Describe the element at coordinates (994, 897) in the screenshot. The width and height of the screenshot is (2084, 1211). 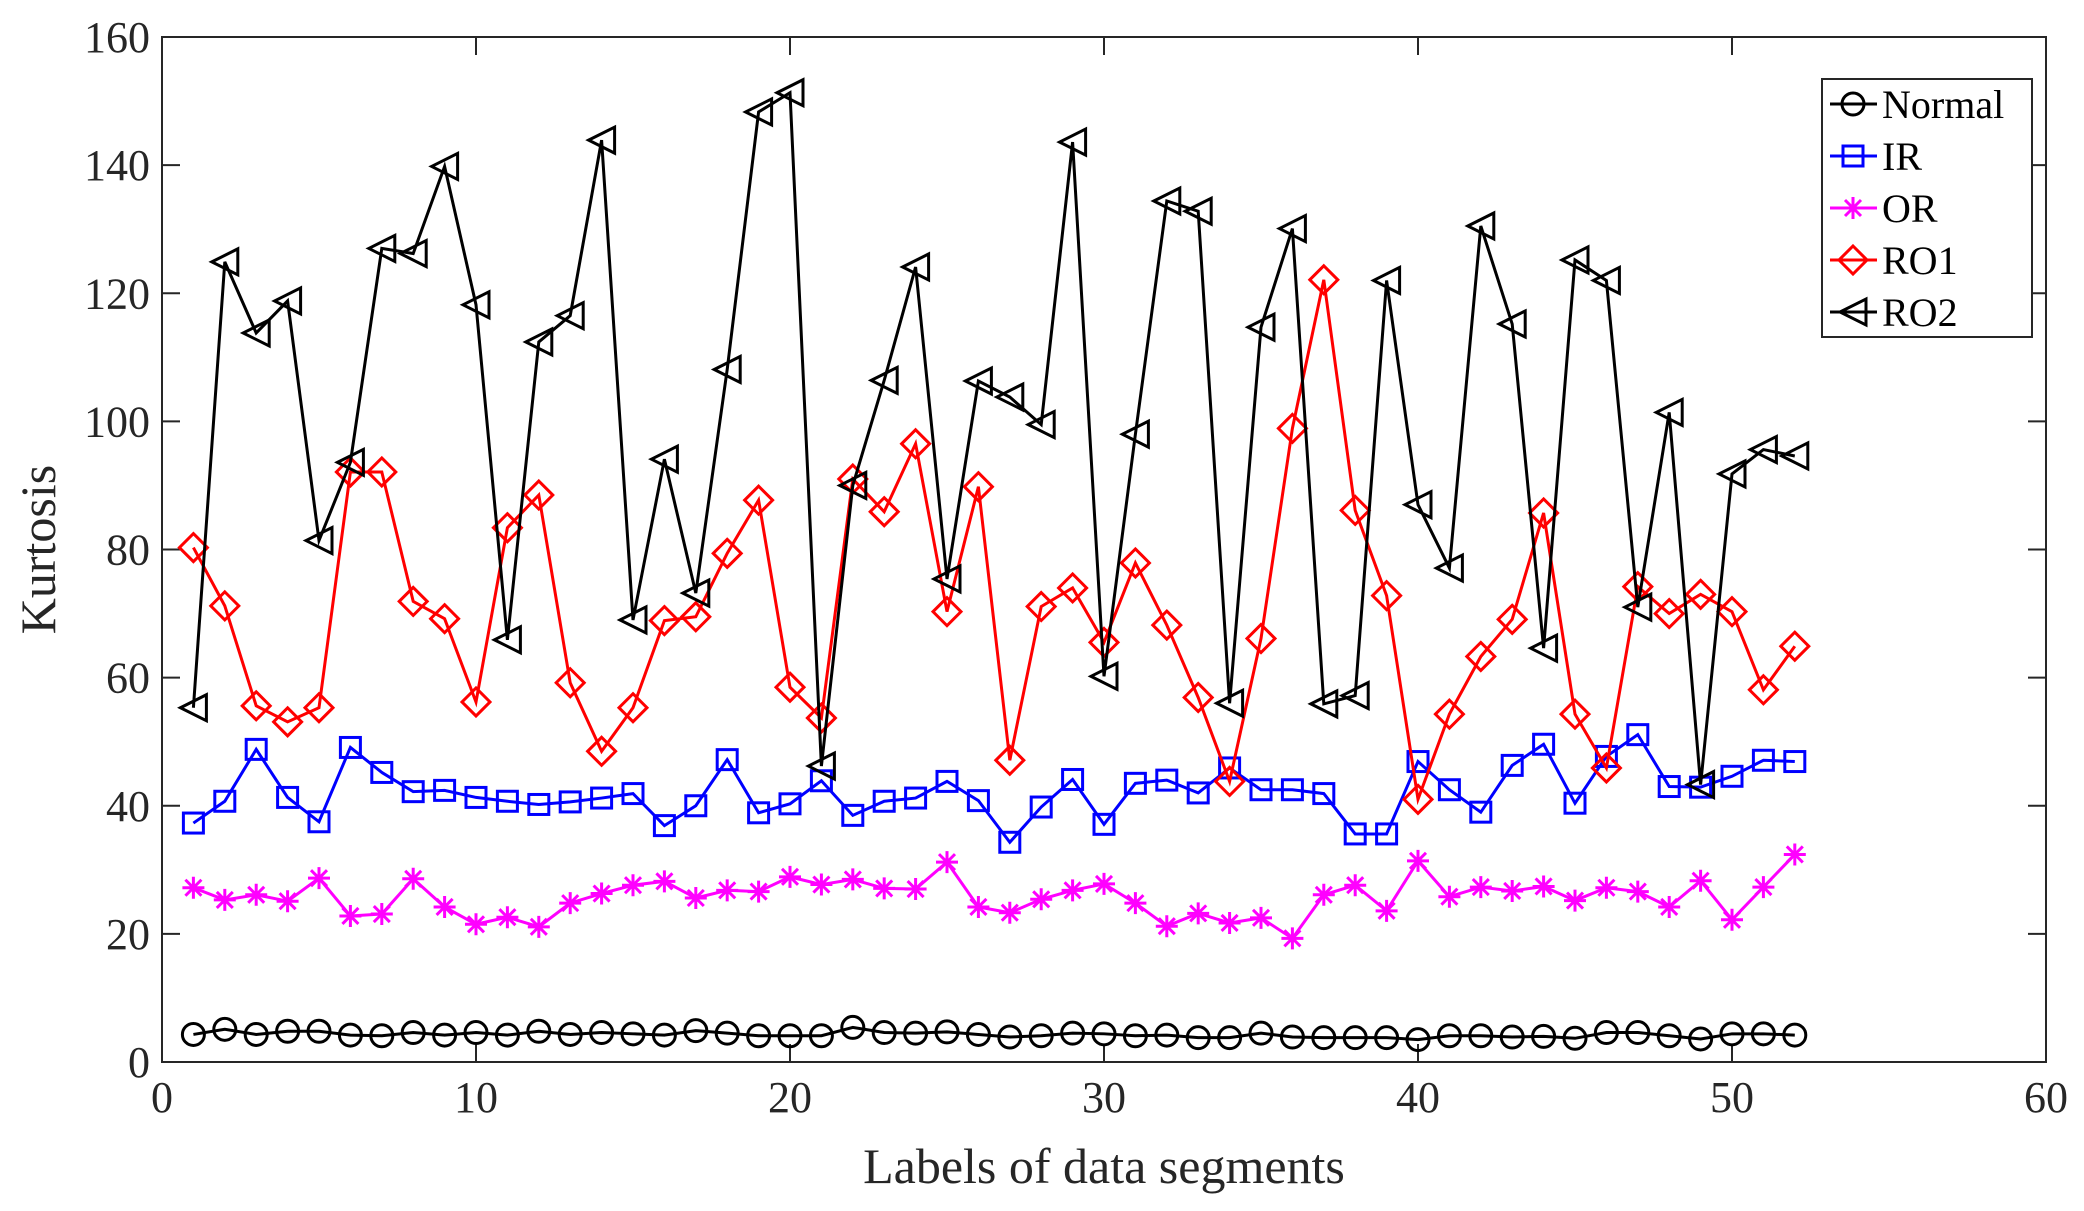
I see `series-line-or` at that location.